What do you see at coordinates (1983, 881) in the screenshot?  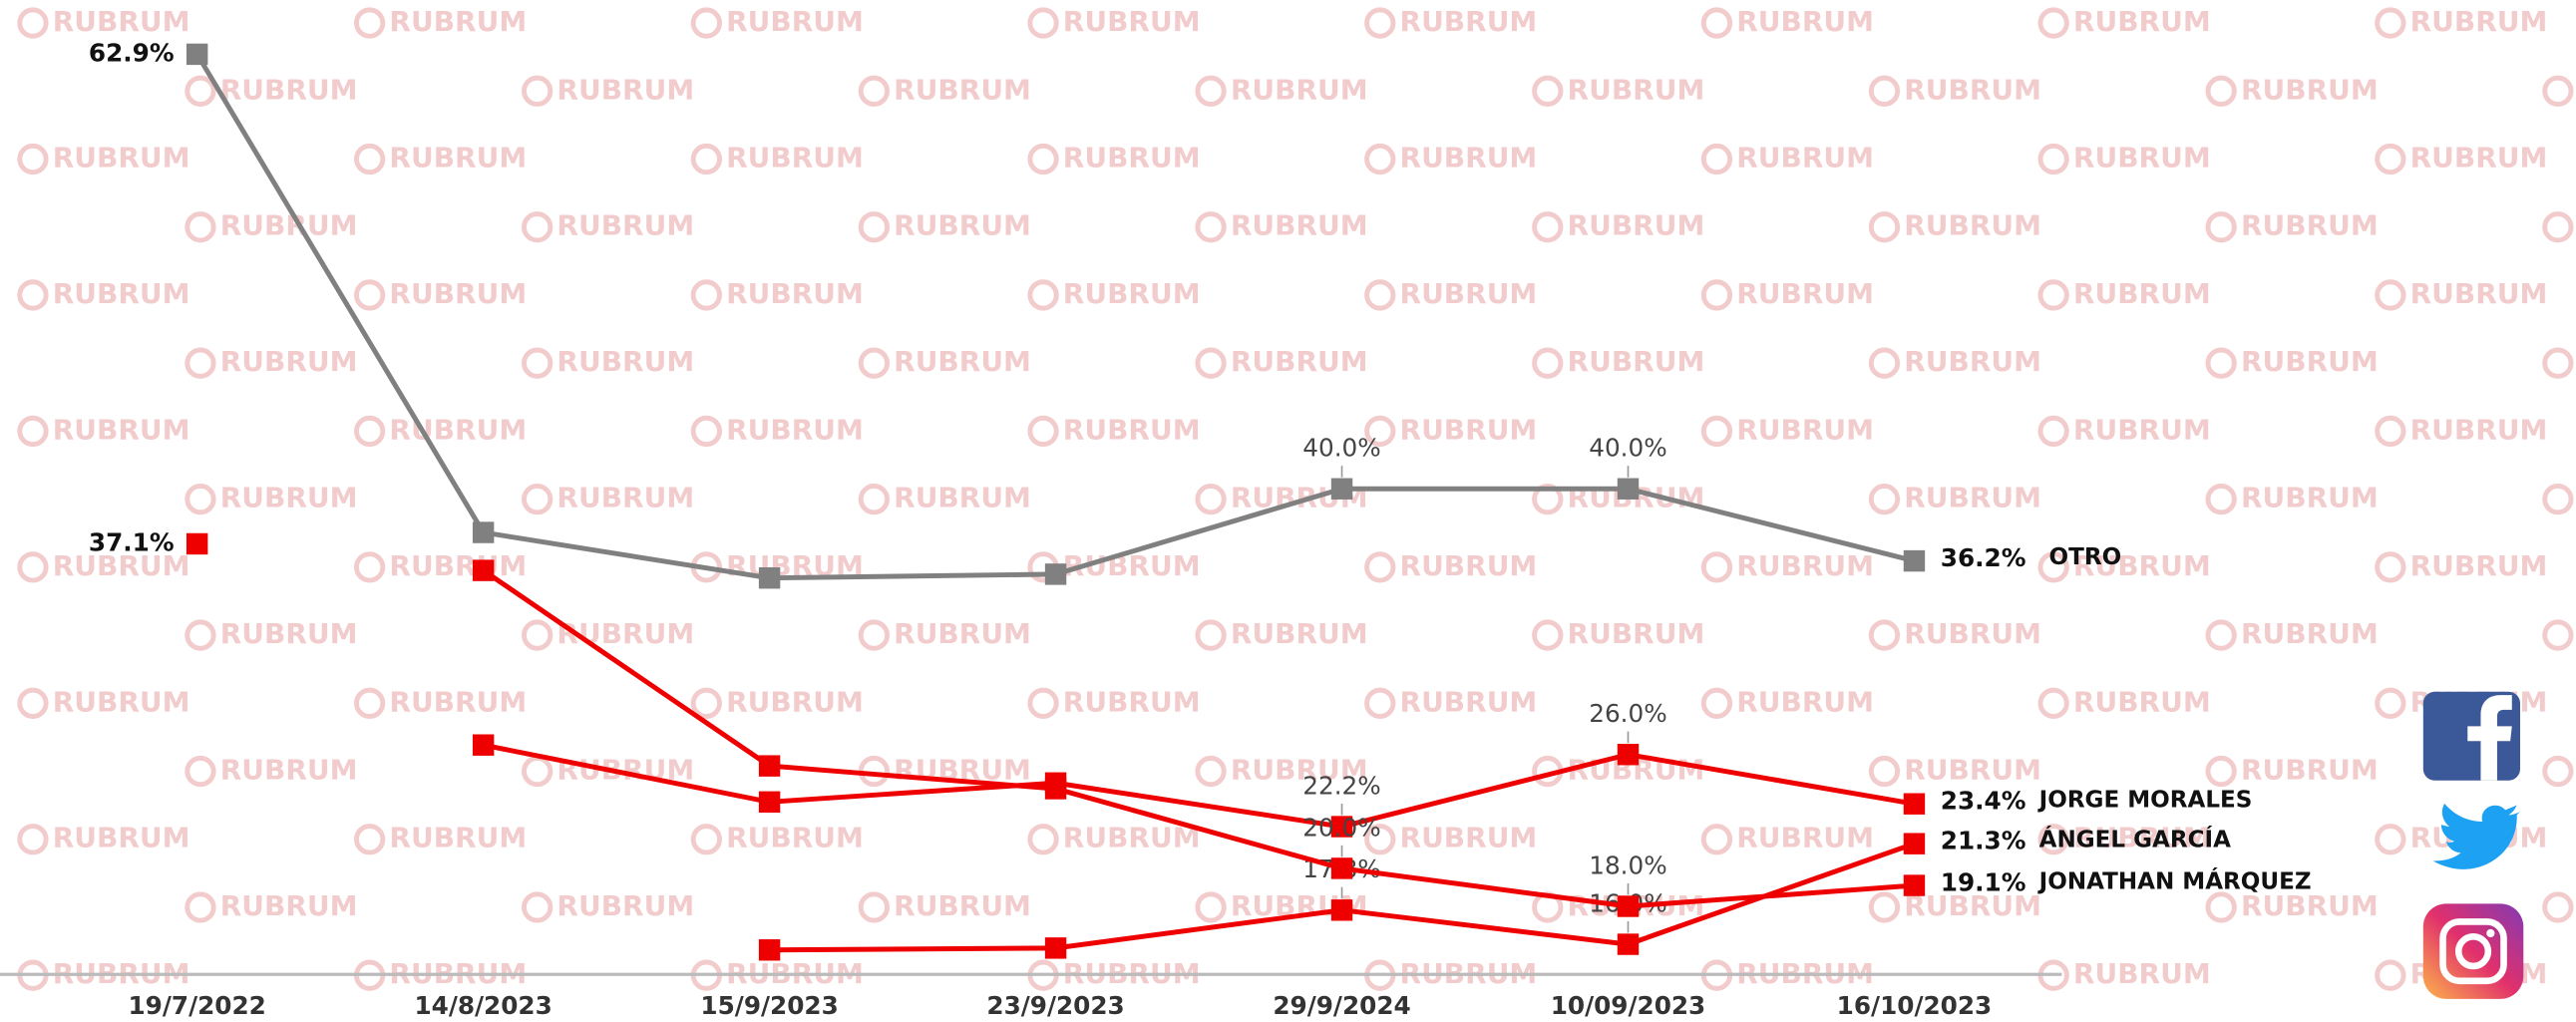 I see `value-label: 19.1%` at bounding box center [1983, 881].